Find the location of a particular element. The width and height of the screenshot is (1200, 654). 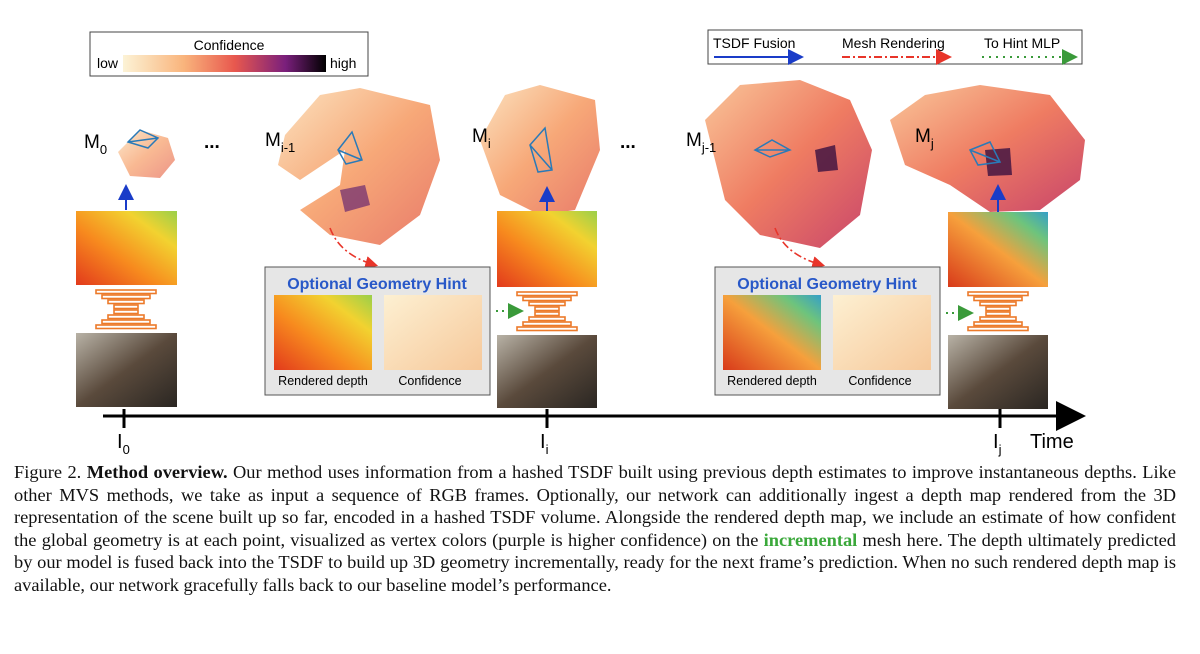

caption-heading: Method overview. is located at coordinates (157, 472).